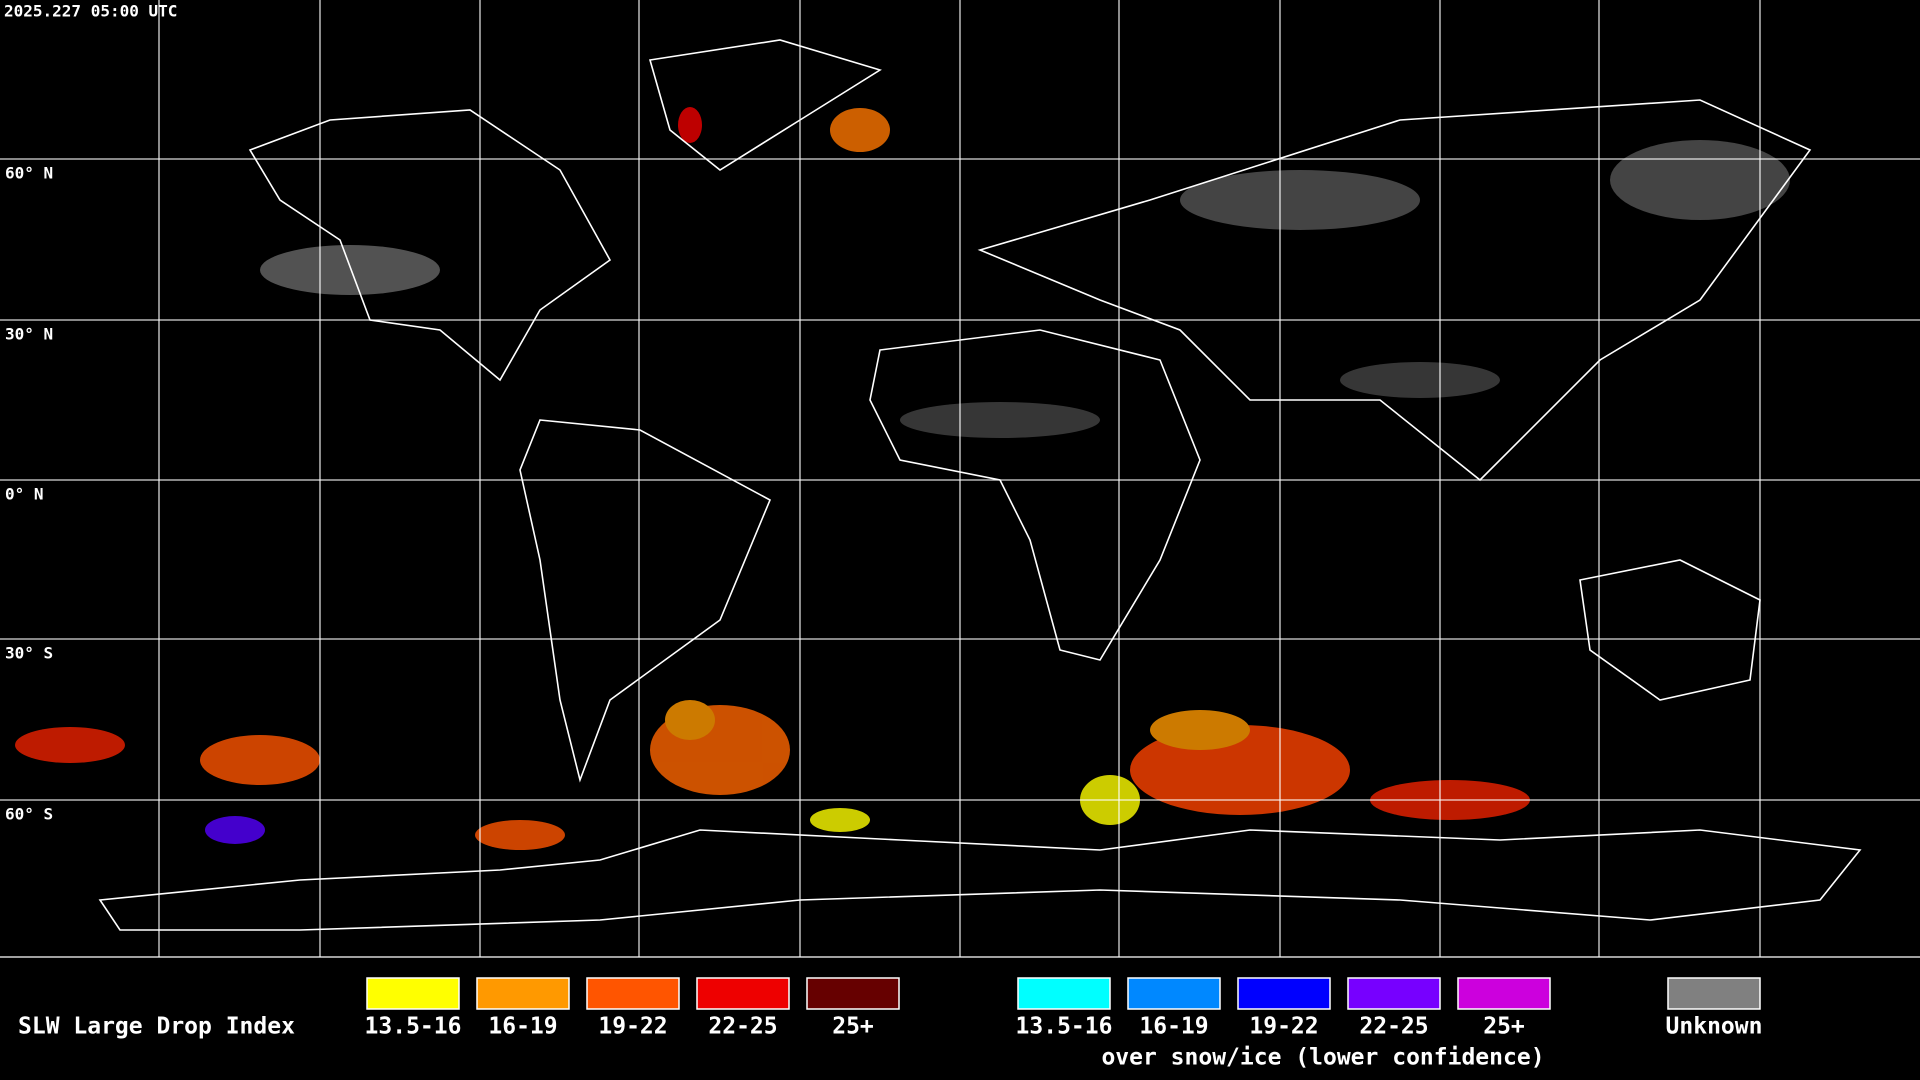 This screenshot has height=1080, width=1920. I want to click on latitude-label: 0° N, so click(24, 494).